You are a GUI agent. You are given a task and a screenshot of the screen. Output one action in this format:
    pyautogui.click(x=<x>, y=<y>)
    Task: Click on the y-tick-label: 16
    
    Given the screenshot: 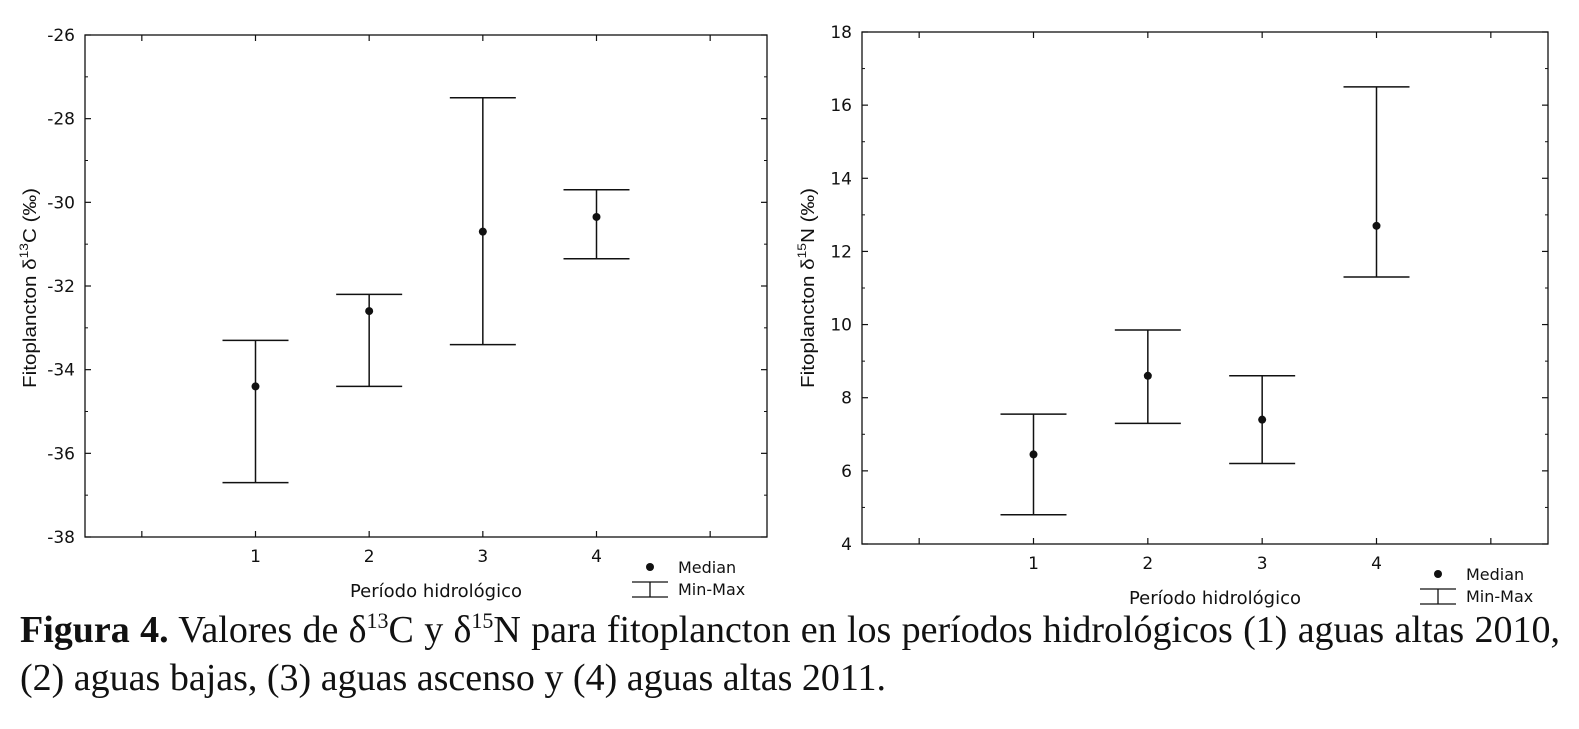 What is the action you would take?
    pyautogui.click(x=841, y=106)
    